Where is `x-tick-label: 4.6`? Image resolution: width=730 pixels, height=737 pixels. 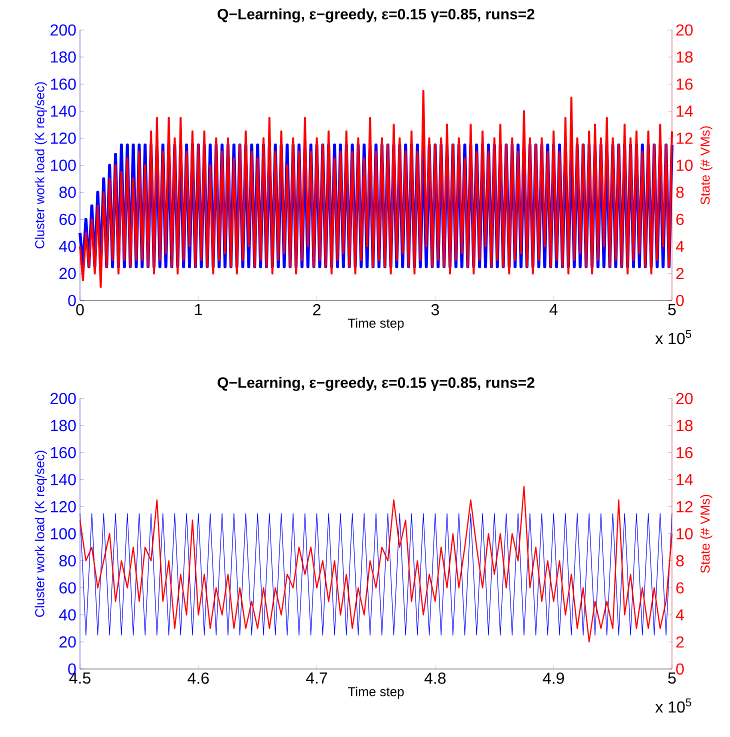 x-tick-label: 4.6 is located at coordinates (198, 678).